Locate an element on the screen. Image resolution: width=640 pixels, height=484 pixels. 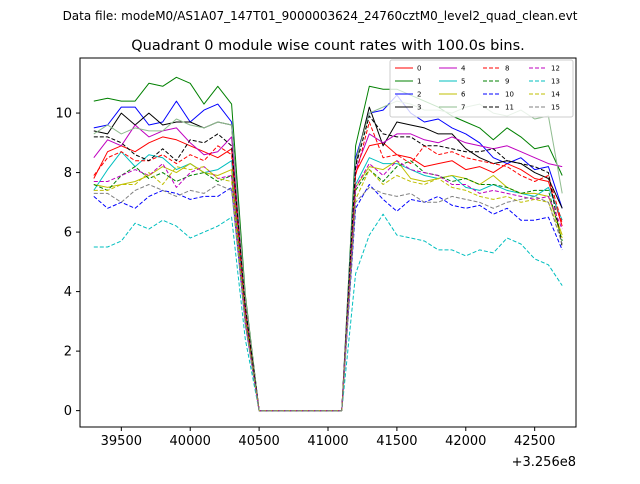
legend-label-11: 11 is located at coordinates (509, 108).